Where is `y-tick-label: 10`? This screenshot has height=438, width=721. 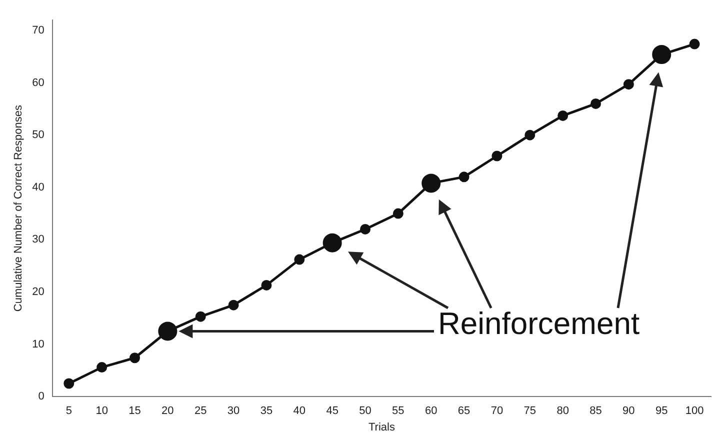
y-tick-label: 10 is located at coordinates (38, 344).